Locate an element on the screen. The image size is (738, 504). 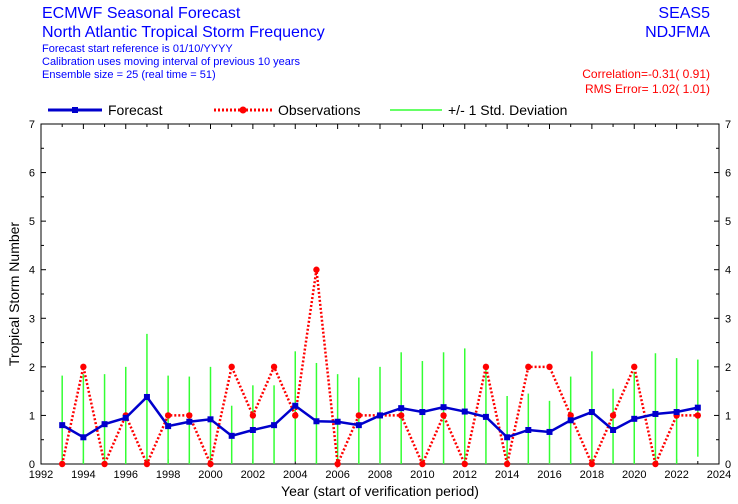
y-axis-label: Tropical Storm Number is located at coordinates (14, 294).